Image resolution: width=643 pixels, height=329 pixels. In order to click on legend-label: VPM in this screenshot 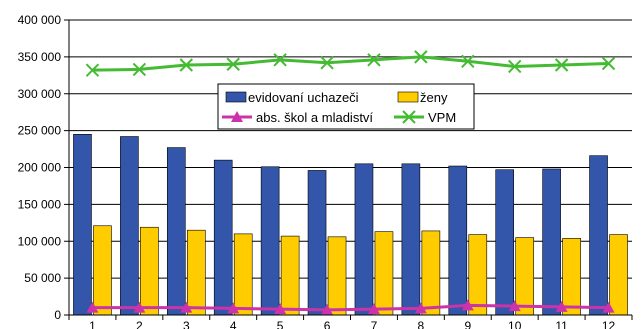, I will do `click(442, 117)`.